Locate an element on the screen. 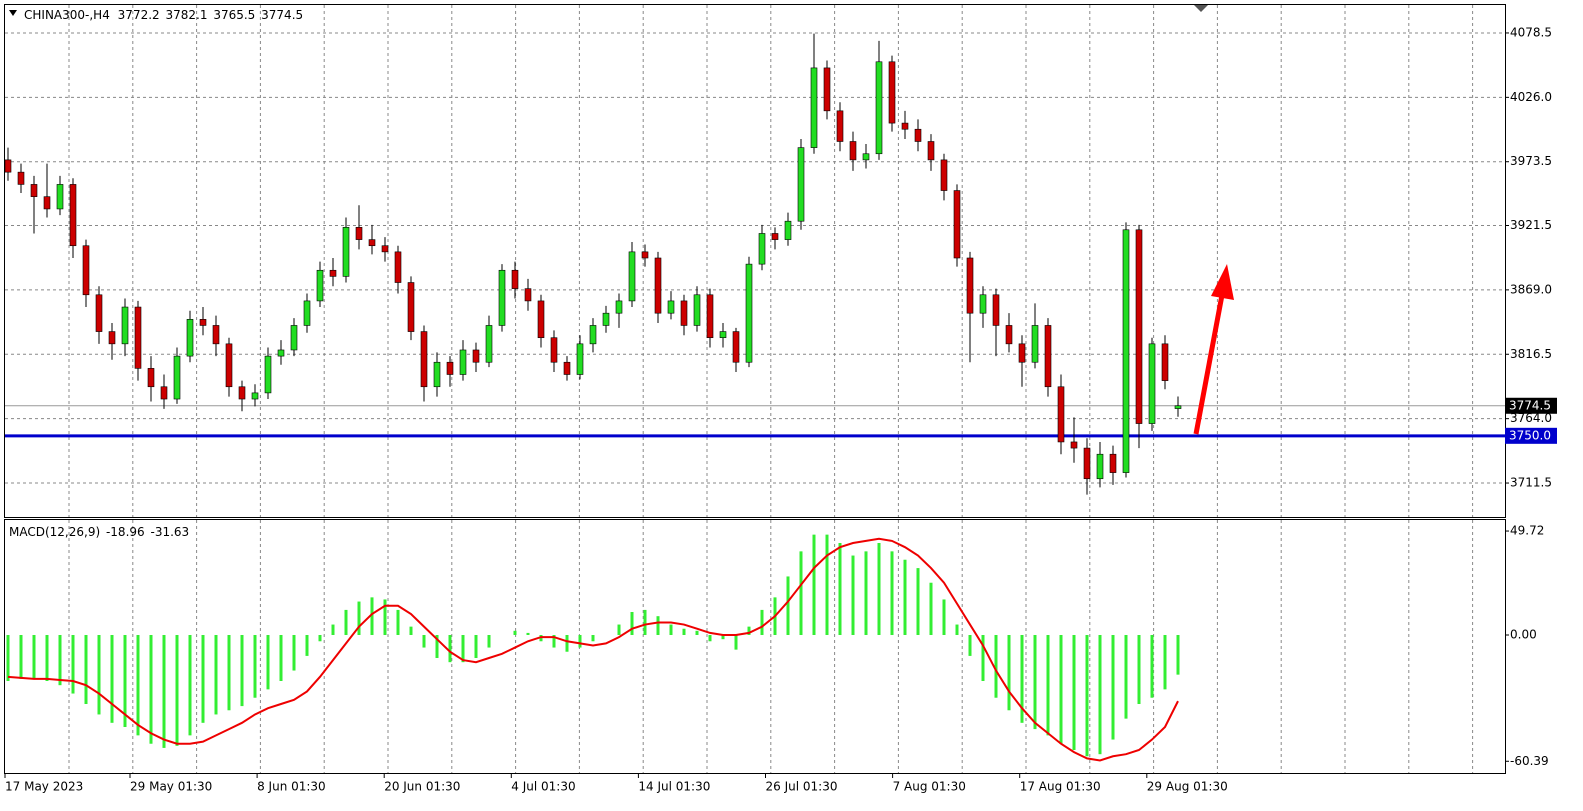 The image size is (1583, 811). y-tick-label: 49.72 is located at coordinates (1527, 531).